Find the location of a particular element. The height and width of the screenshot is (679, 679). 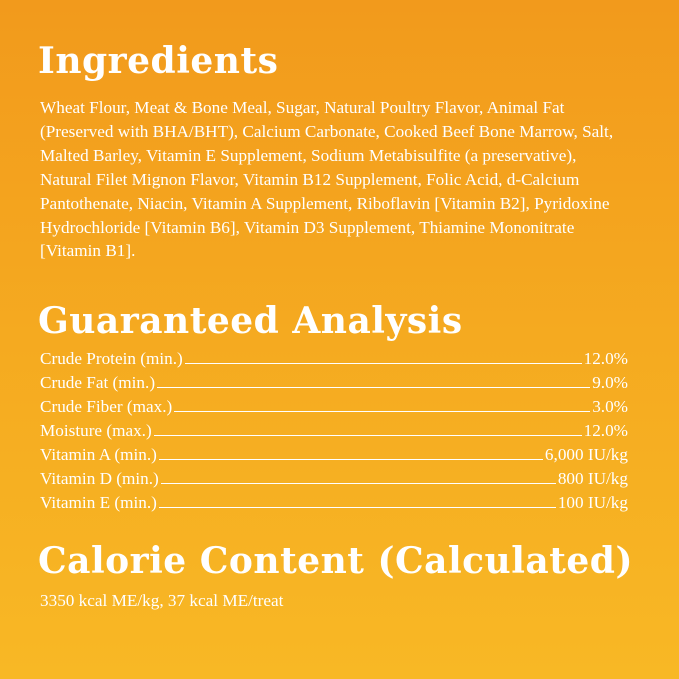

nutrient-label: Vitamin A (min.) is located at coordinates (98, 454).